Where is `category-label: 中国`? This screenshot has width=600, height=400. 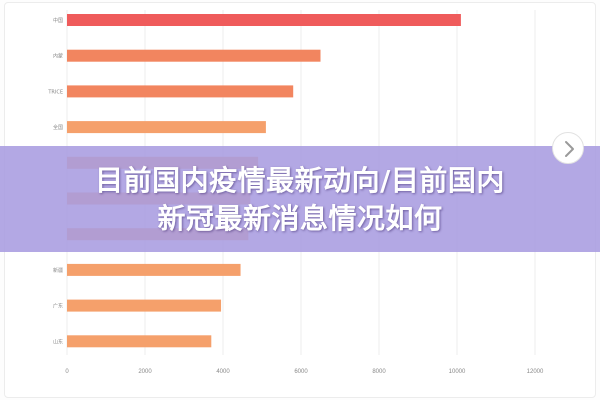 category-label: 中国 is located at coordinates (58, 20).